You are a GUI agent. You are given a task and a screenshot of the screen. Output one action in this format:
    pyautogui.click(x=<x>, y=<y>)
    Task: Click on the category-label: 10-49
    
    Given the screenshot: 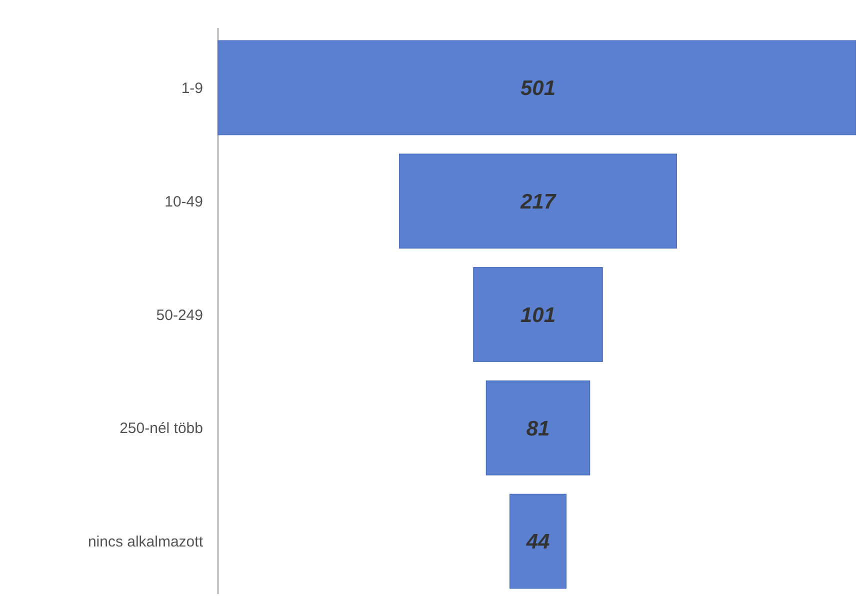 What is the action you would take?
    pyautogui.click(x=183, y=201)
    